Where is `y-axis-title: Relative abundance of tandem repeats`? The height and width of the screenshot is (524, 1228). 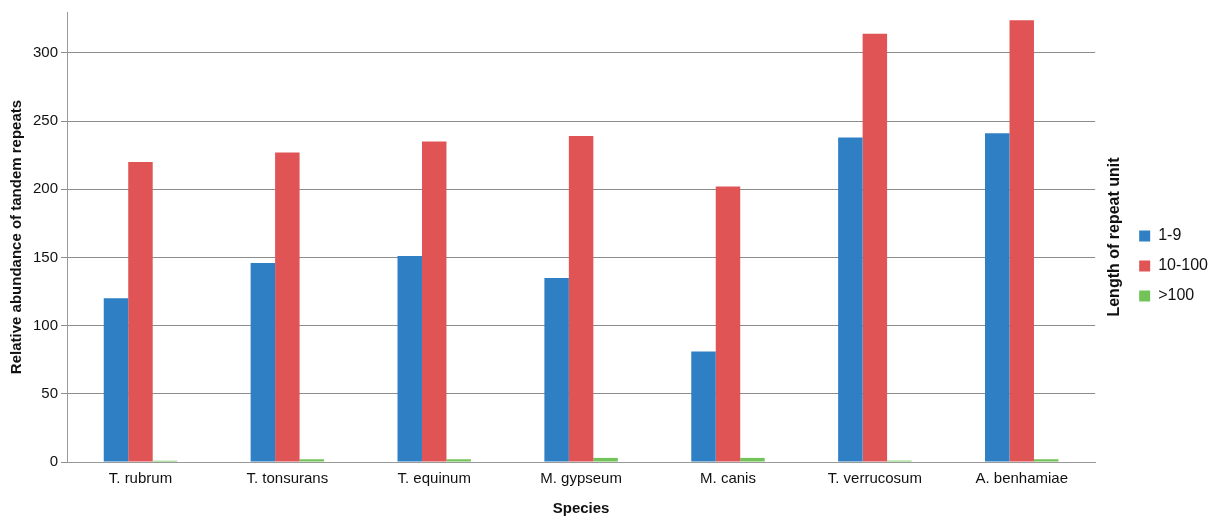
y-axis-title: Relative abundance of tandem repeats is located at coordinates (16, 237).